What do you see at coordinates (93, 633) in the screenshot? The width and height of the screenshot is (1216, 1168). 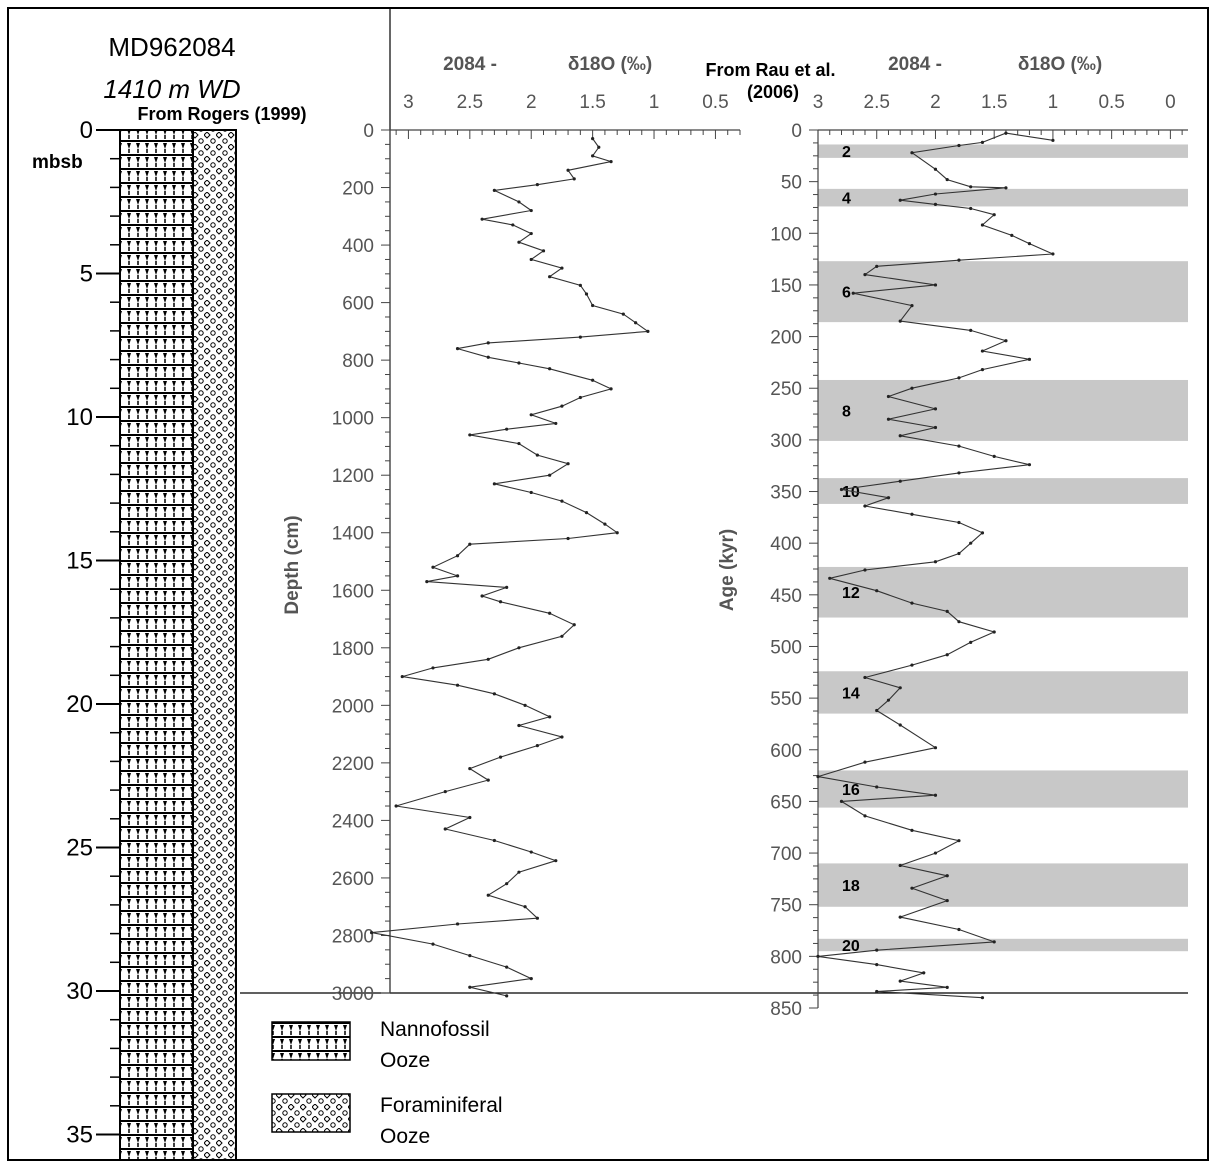 I see `core-depth-axis: 0 5 10 15 20 25 30 35` at bounding box center [93, 633].